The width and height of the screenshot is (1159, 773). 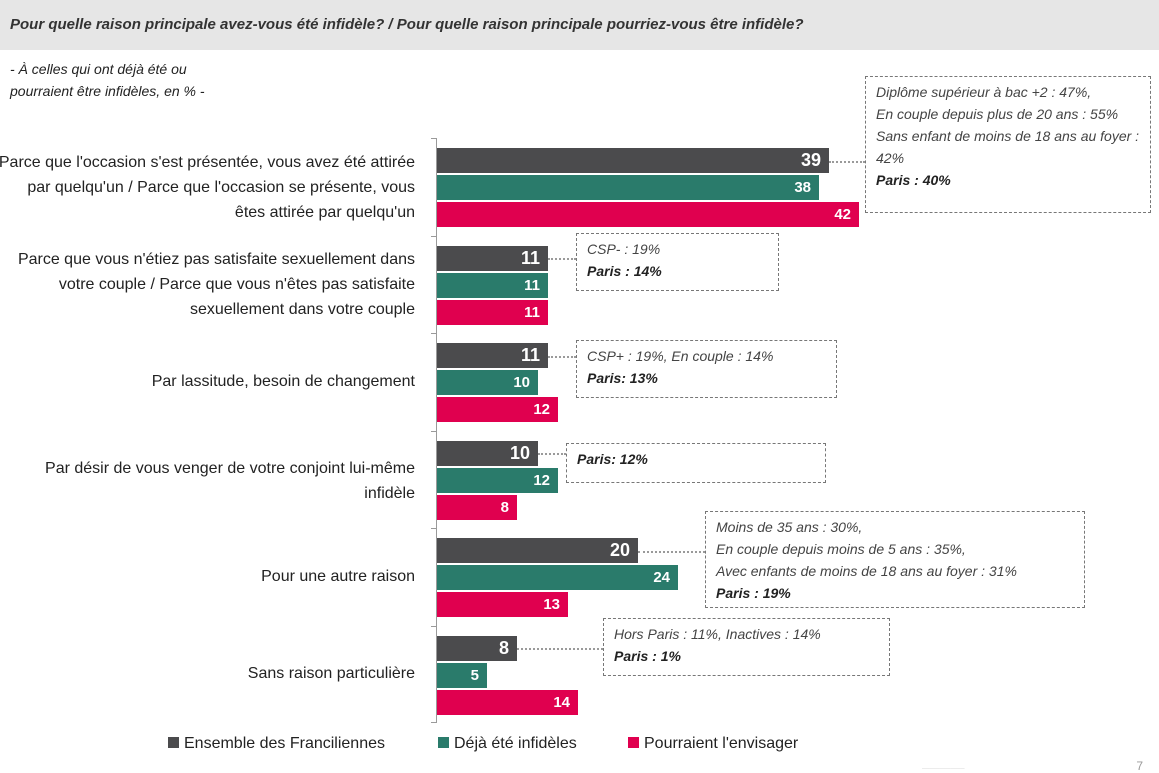 I want to click on category-label: Sans raison particulière, so click(x=331, y=673).